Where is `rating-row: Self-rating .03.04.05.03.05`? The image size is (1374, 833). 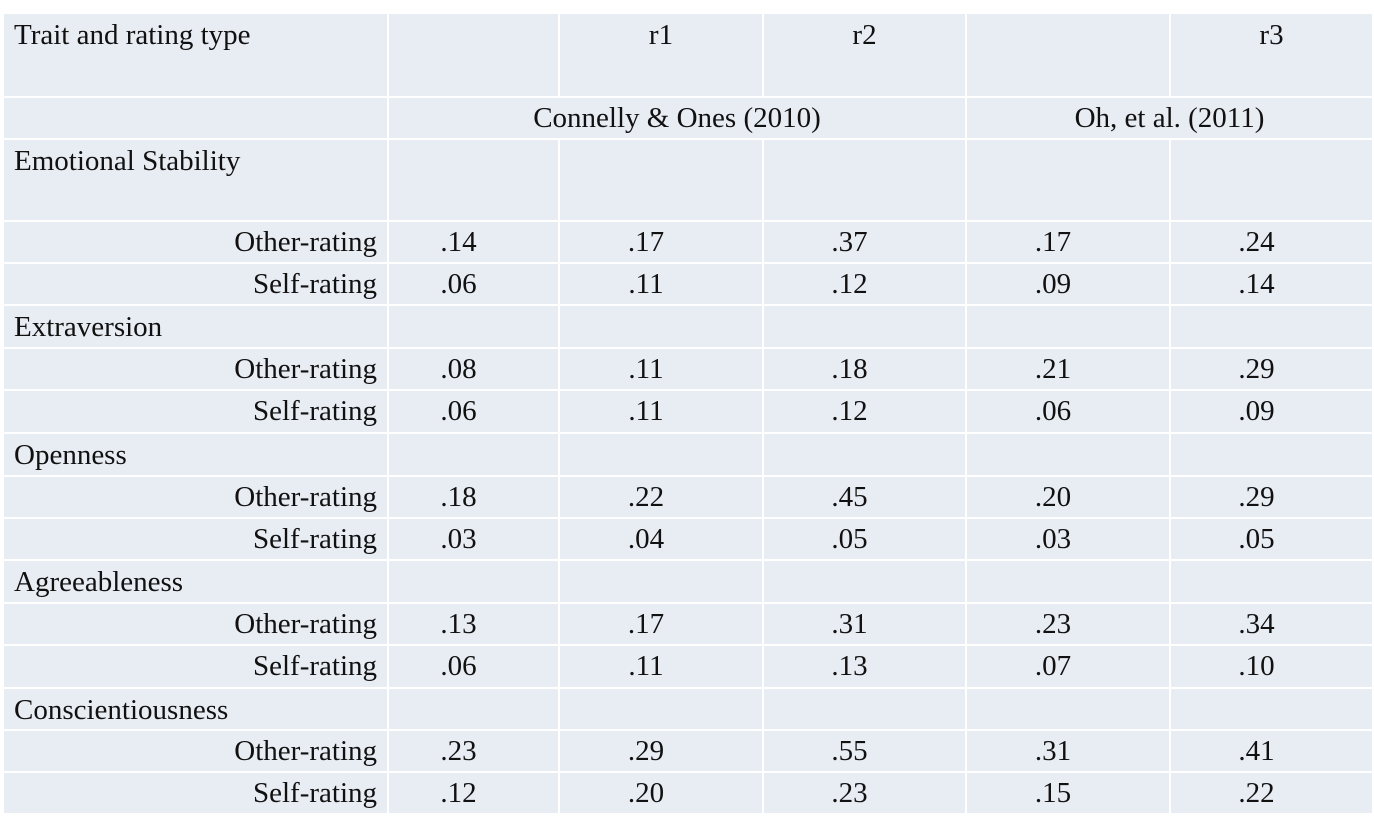 rating-row: Self-rating .03.04.05.03.05 is located at coordinates (688, 539).